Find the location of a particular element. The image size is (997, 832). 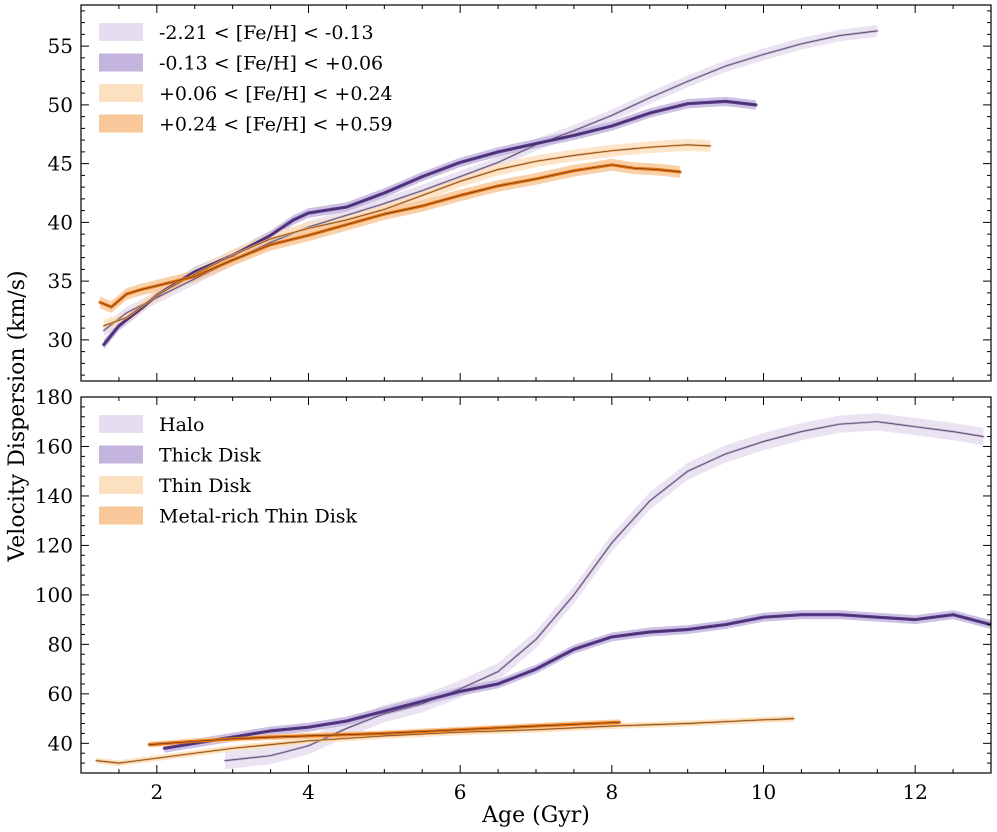

y-tick-label-bottom: 120 is located at coordinates (54, 545).